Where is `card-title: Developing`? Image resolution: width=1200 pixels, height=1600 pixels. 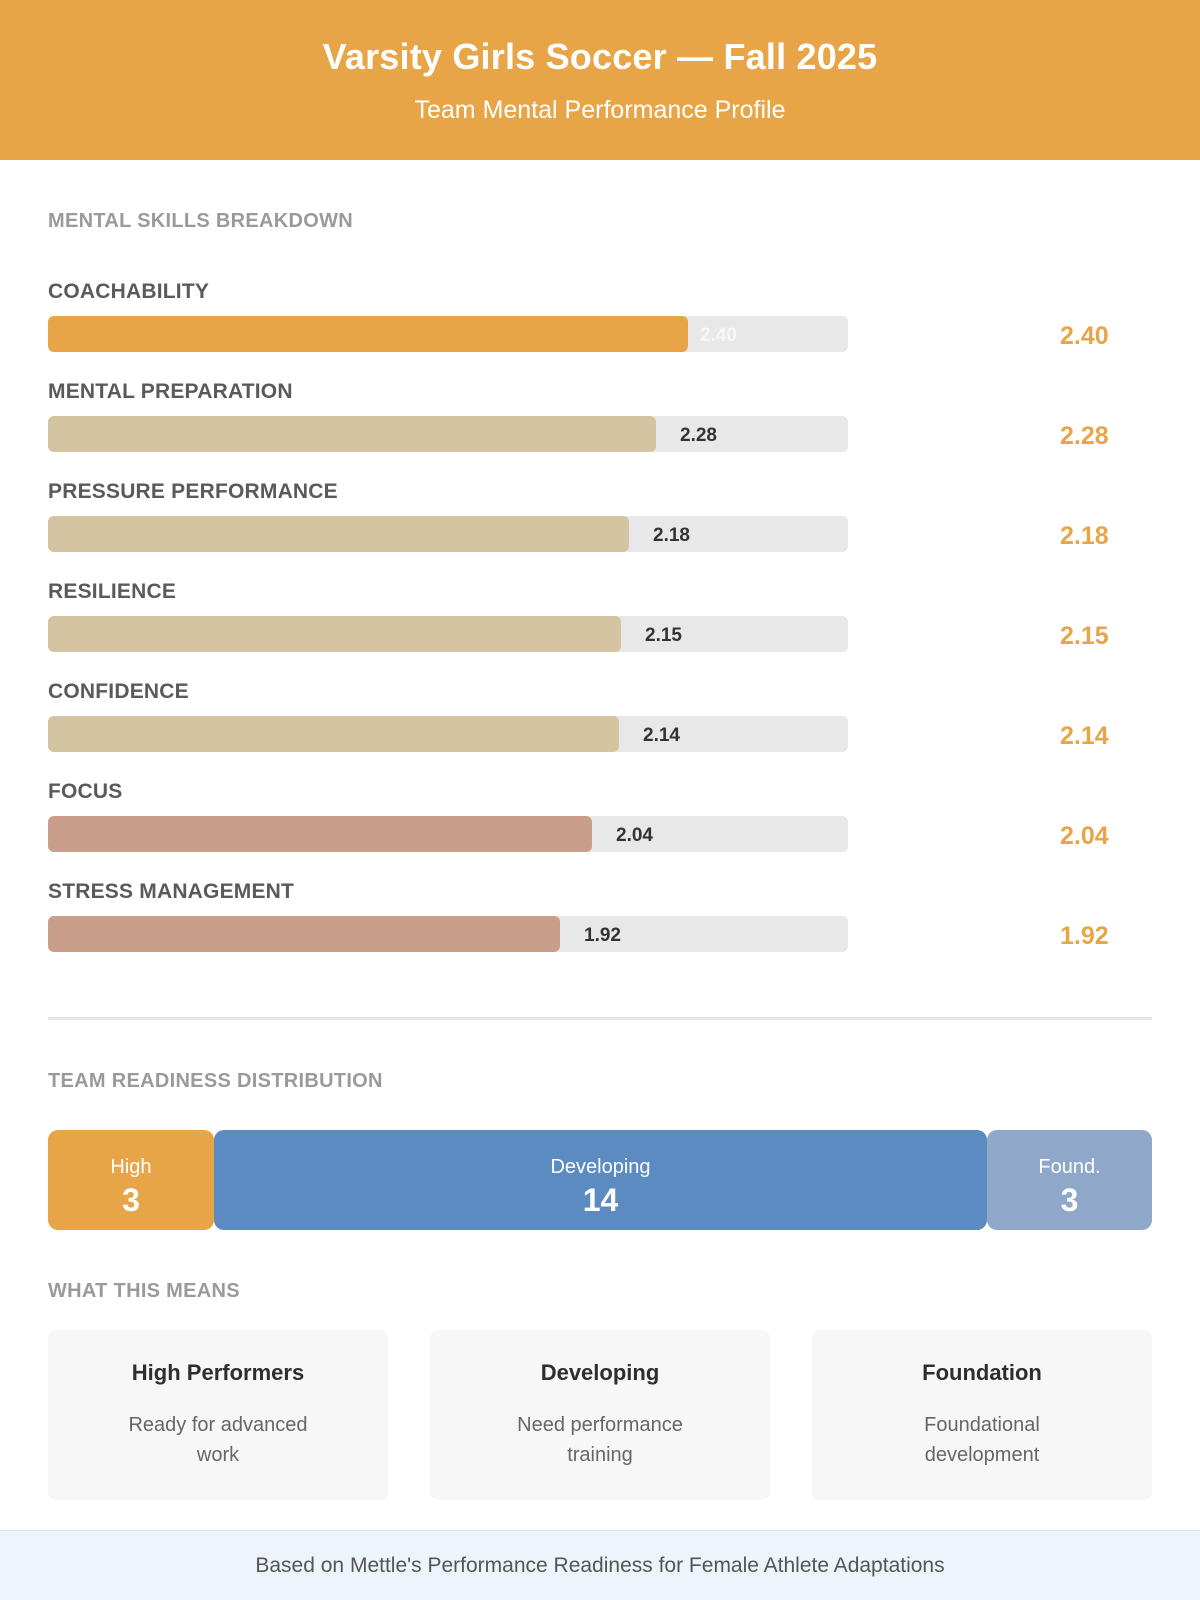
card-title: Developing is located at coordinates (600, 1372).